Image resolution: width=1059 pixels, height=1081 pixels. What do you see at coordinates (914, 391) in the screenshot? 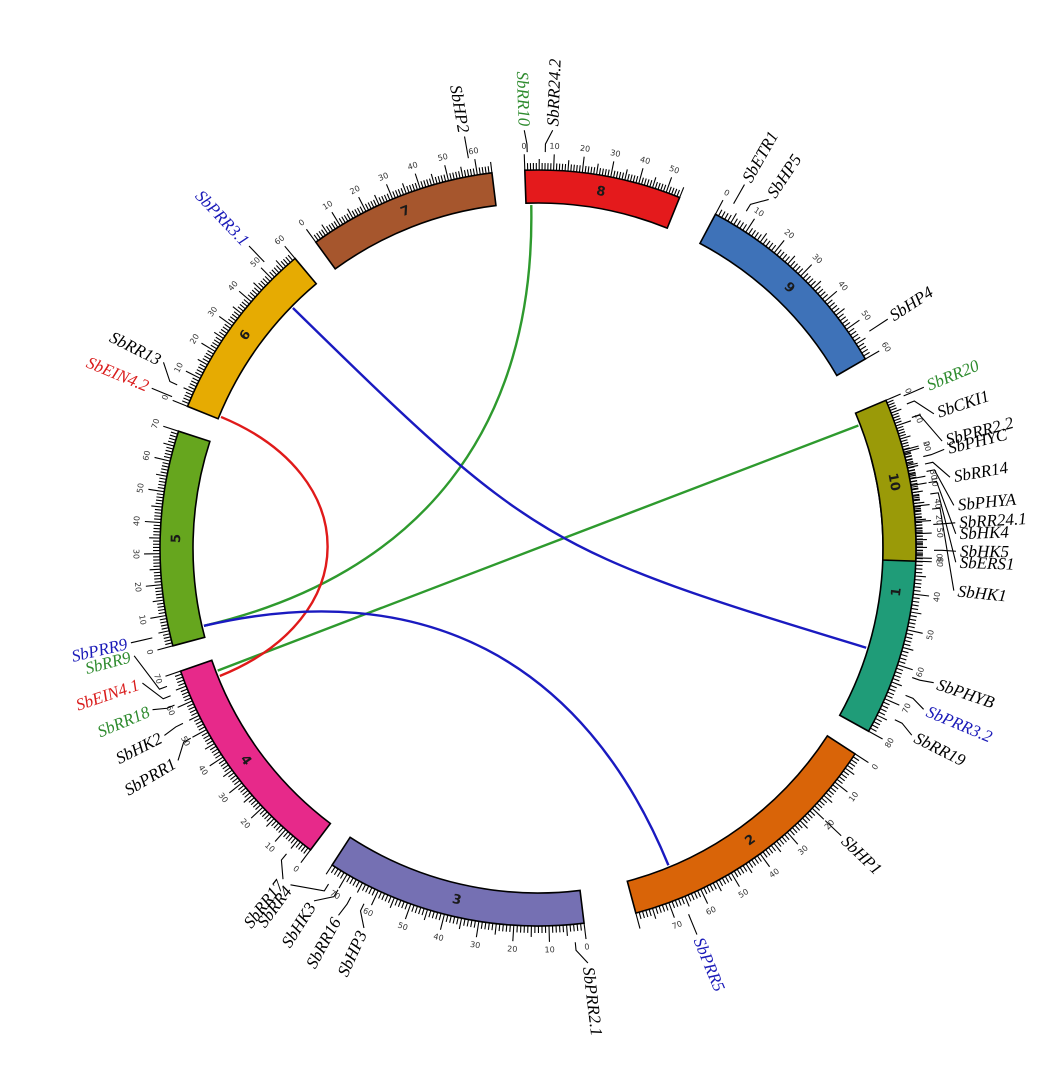
I see `gene-leader-sbrr20` at bounding box center [914, 391].